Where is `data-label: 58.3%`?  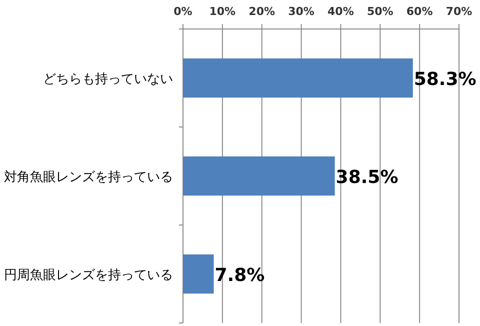
data-label: 58.3% is located at coordinates (445, 79).